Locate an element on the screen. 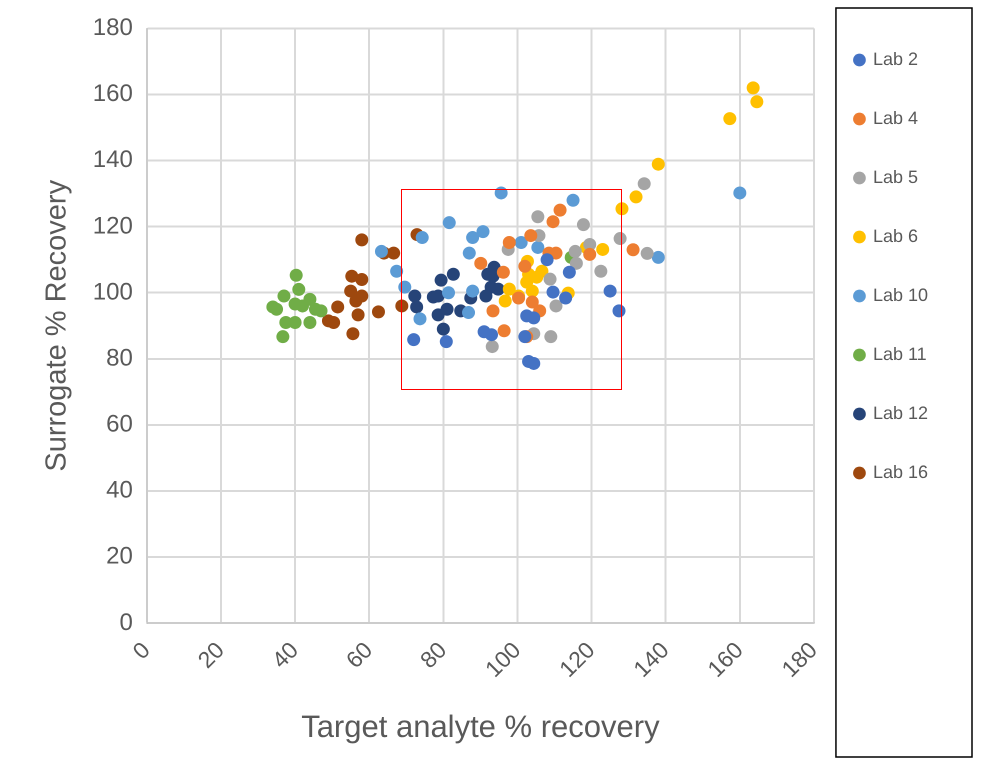  legend-label: Lab 5 is located at coordinates (895, 176).